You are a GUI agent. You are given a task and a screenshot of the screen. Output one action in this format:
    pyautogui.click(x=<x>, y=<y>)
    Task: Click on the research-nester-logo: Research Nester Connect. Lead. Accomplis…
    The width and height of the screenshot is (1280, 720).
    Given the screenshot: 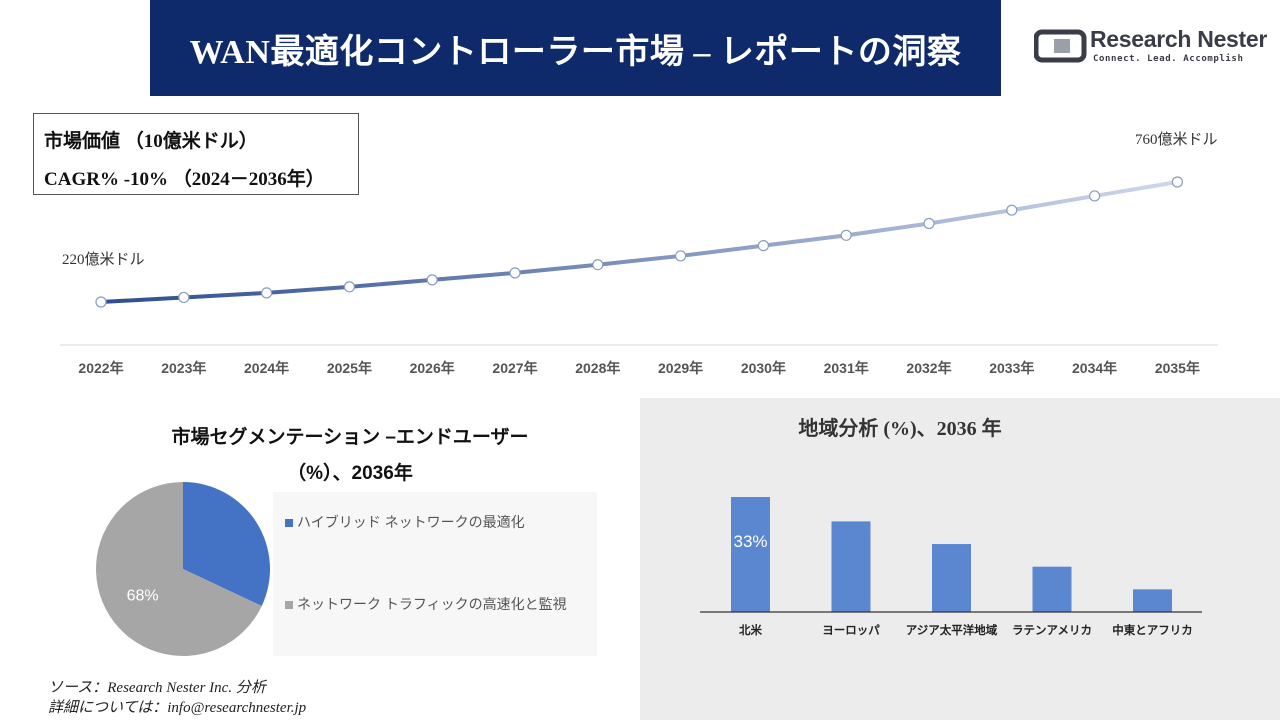 What is the action you would take?
    pyautogui.click(x=1148, y=47)
    